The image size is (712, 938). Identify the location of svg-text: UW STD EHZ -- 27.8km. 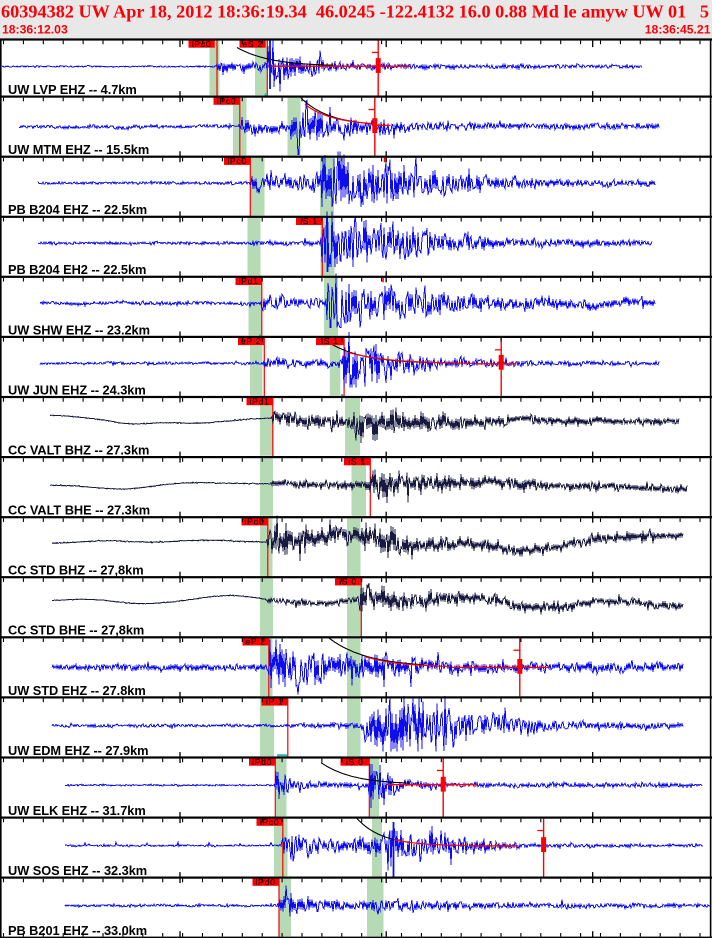
(77, 690).